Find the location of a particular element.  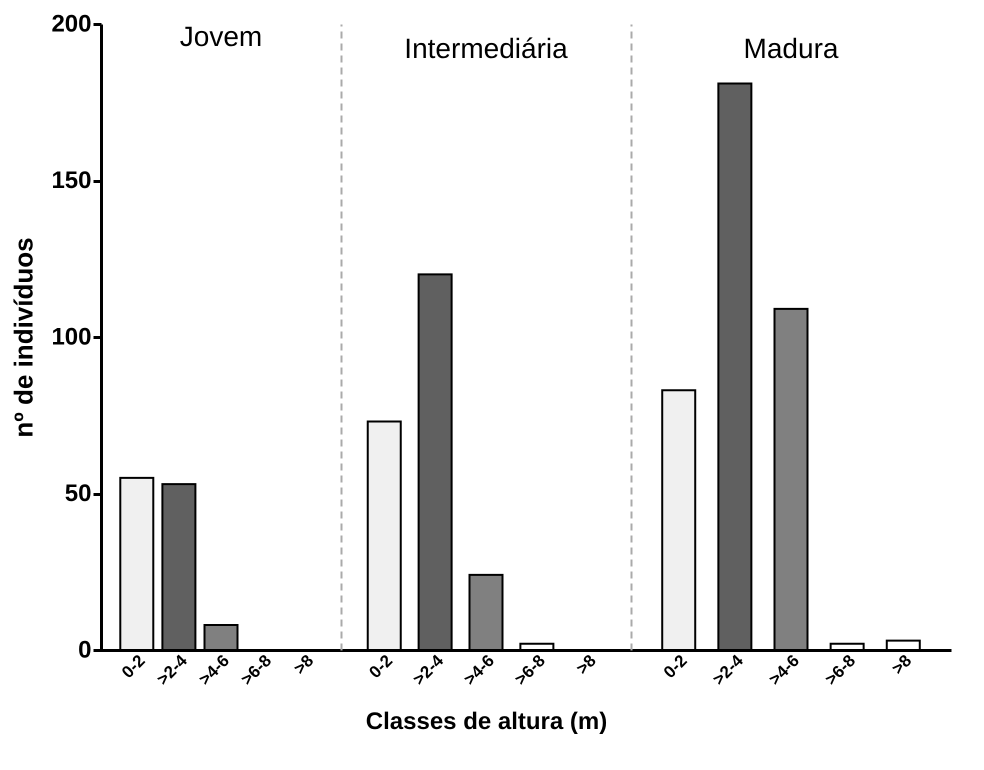

y-tick-label: 0 is located at coordinates (85, 650).